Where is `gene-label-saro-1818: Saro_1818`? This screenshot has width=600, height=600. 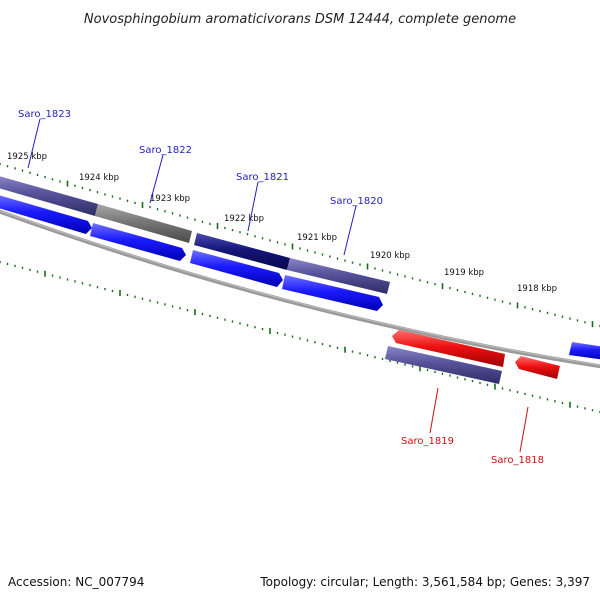
gene-label-saro-1818: Saro_1818 is located at coordinates (517, 460).